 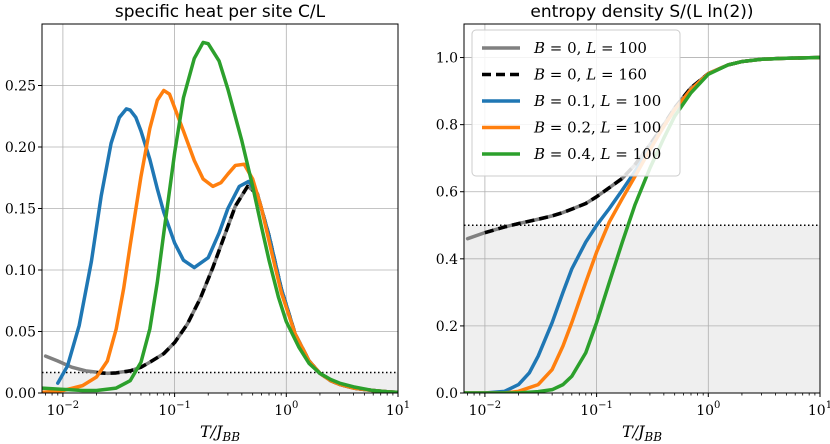 What do you see at coordinates (447, 59) in the screenshot?
I see `y-tick-label: 1.0` at bounding box center [447, 59].